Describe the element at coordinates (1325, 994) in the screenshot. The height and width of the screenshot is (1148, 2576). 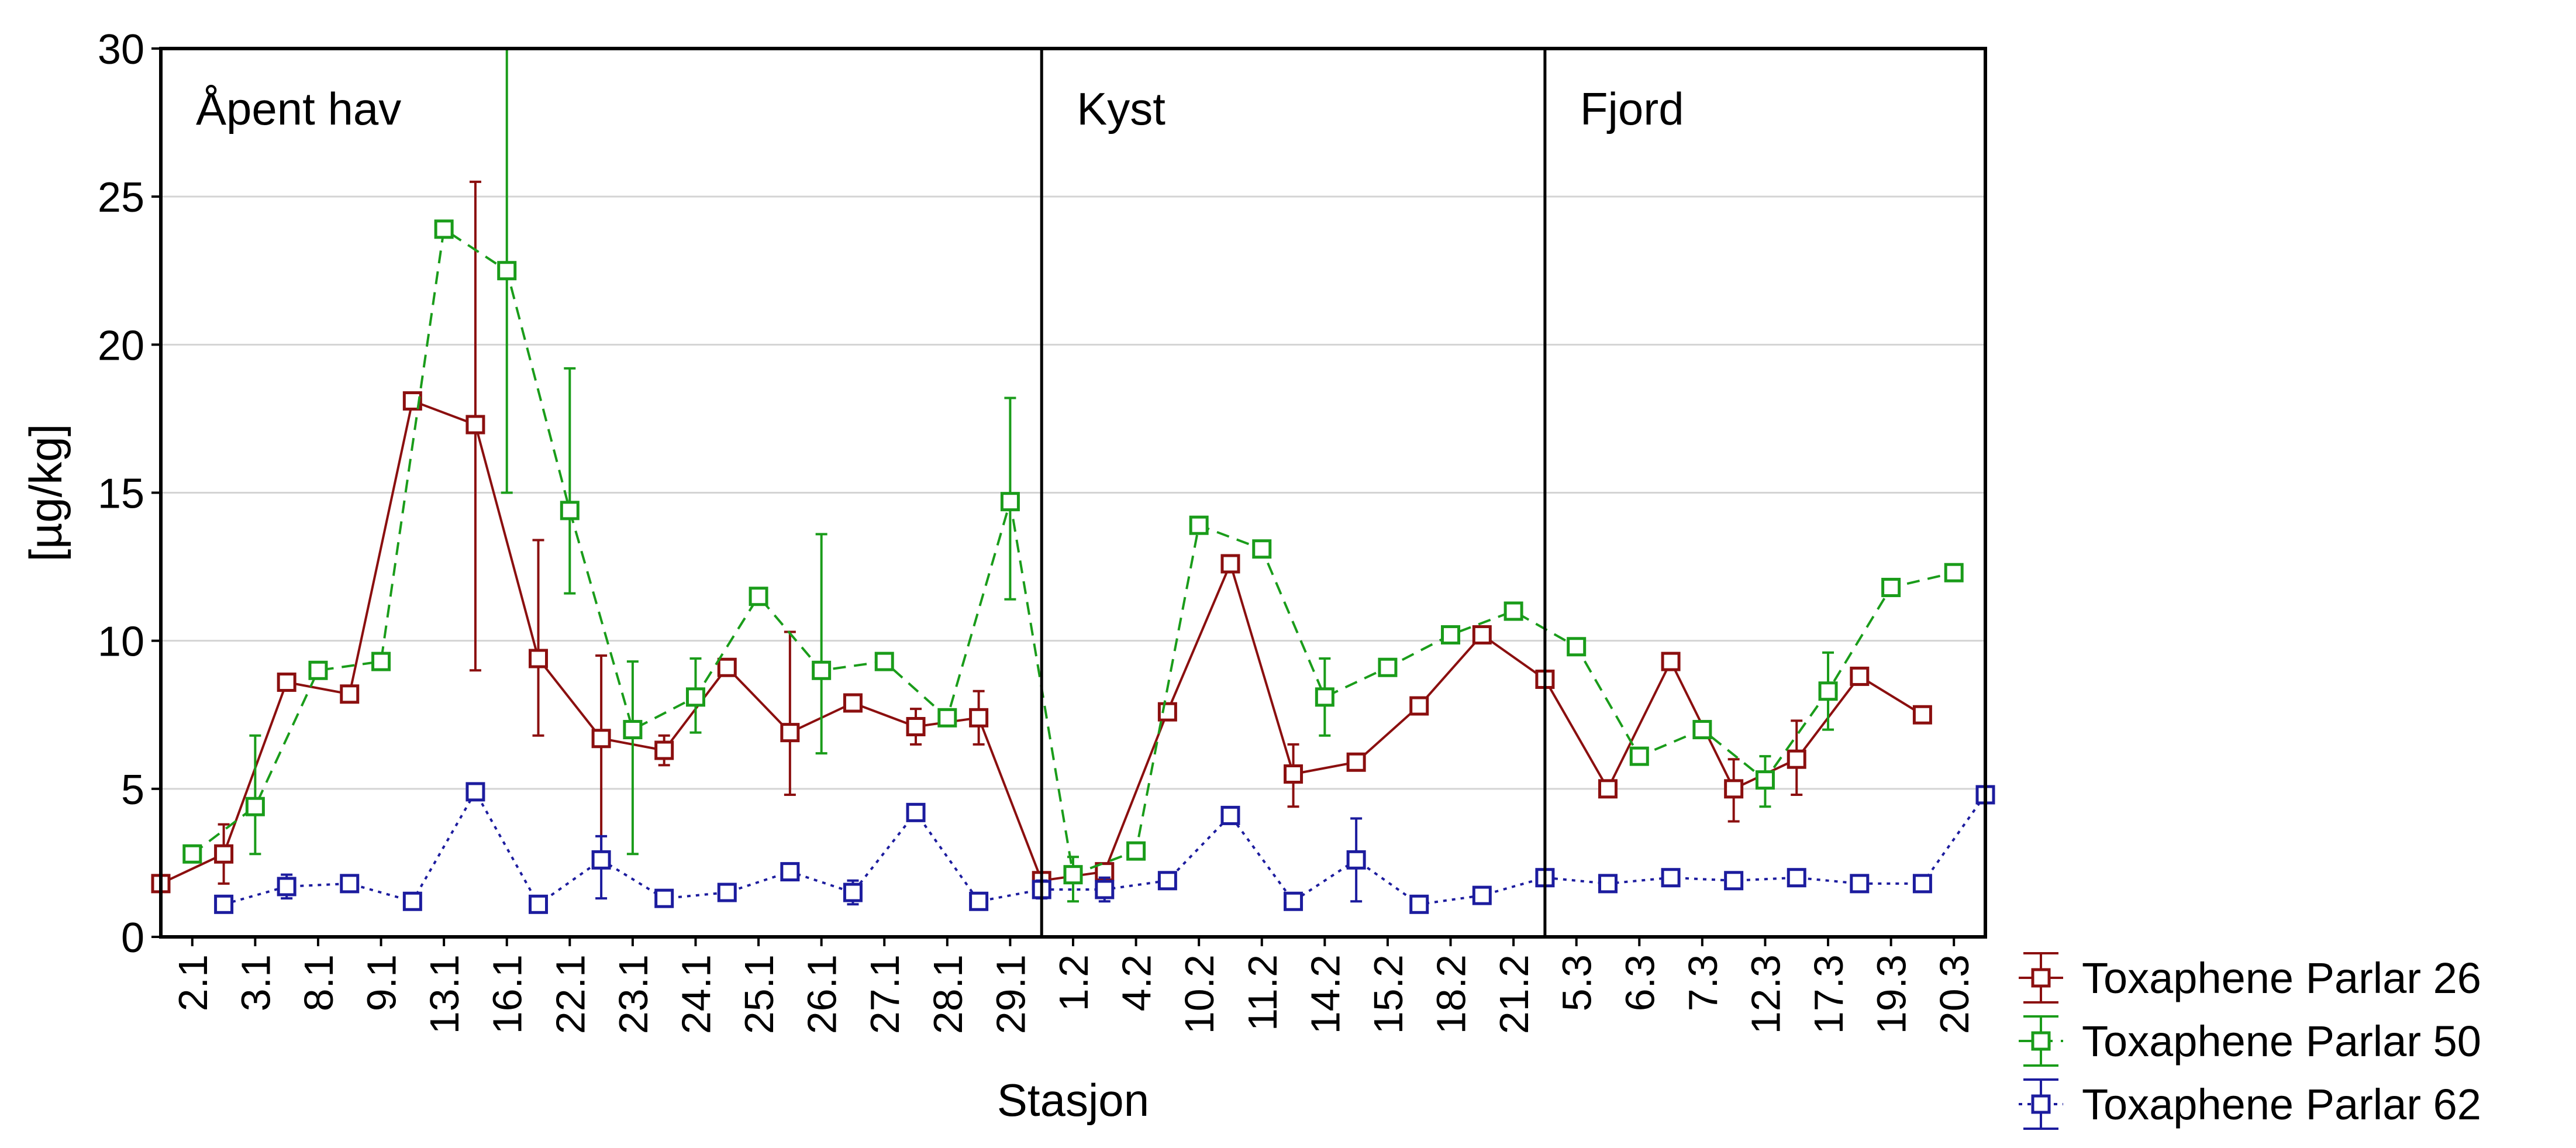
I see `x-tick-label: 14.2` at that location.